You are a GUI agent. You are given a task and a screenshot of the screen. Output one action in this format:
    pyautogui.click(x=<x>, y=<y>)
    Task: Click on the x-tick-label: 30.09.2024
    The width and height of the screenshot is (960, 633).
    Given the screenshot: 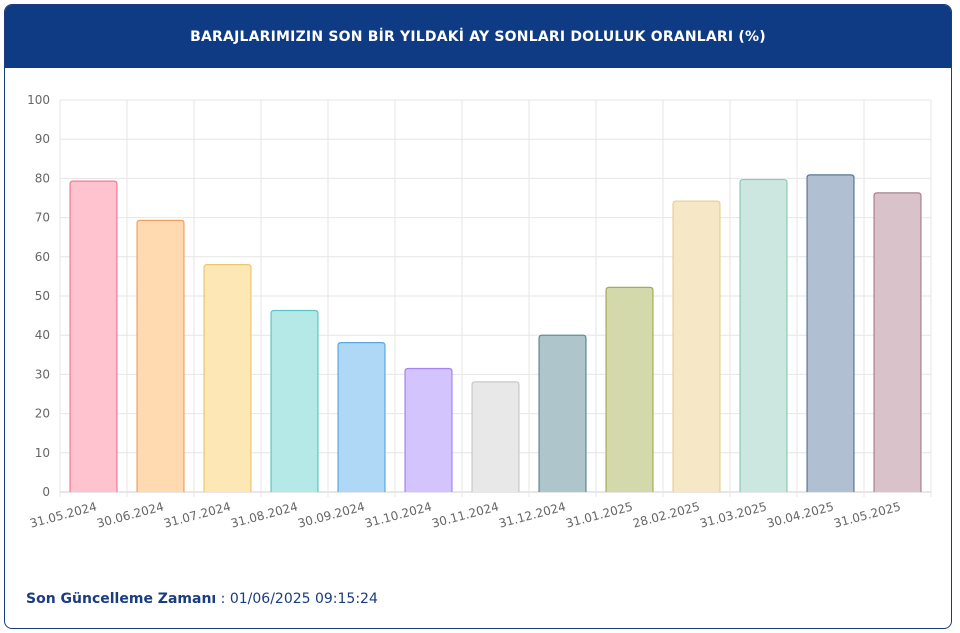 What is the action you would take?
    pyautogui.click(x=331, y=514)
    